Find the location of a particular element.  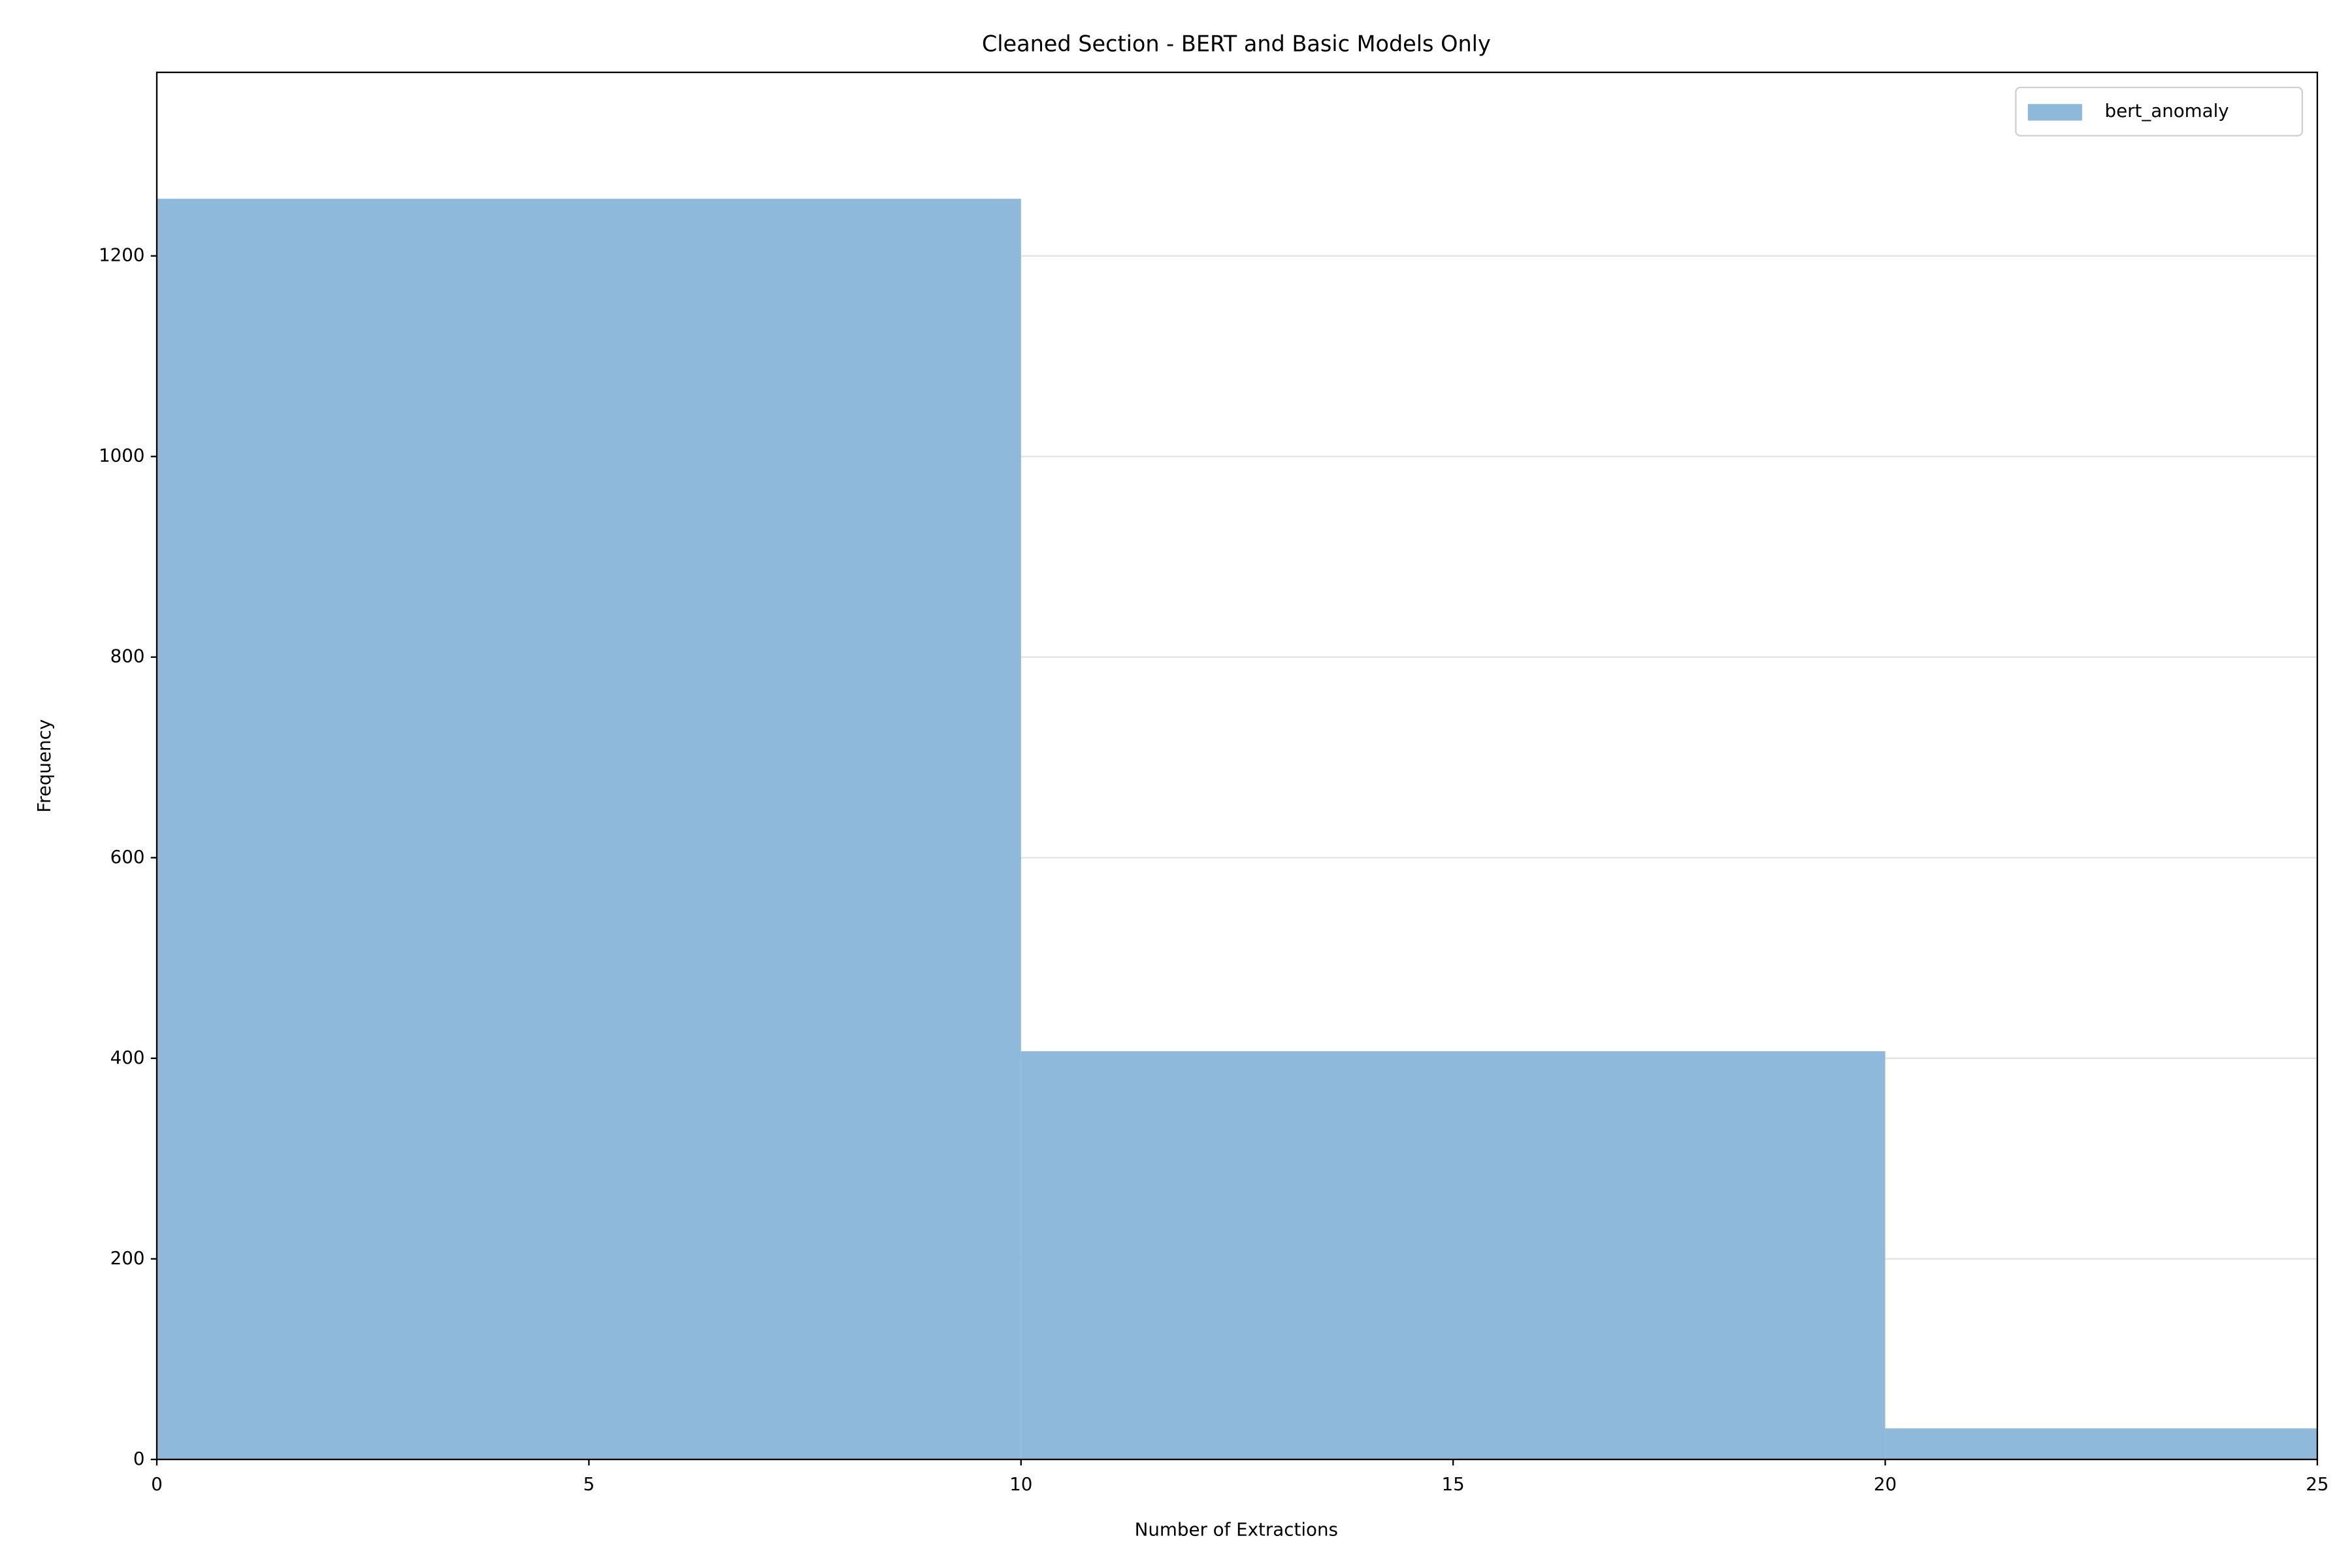

x-tick-label: 15 is located at coordinates (1453, 1484).